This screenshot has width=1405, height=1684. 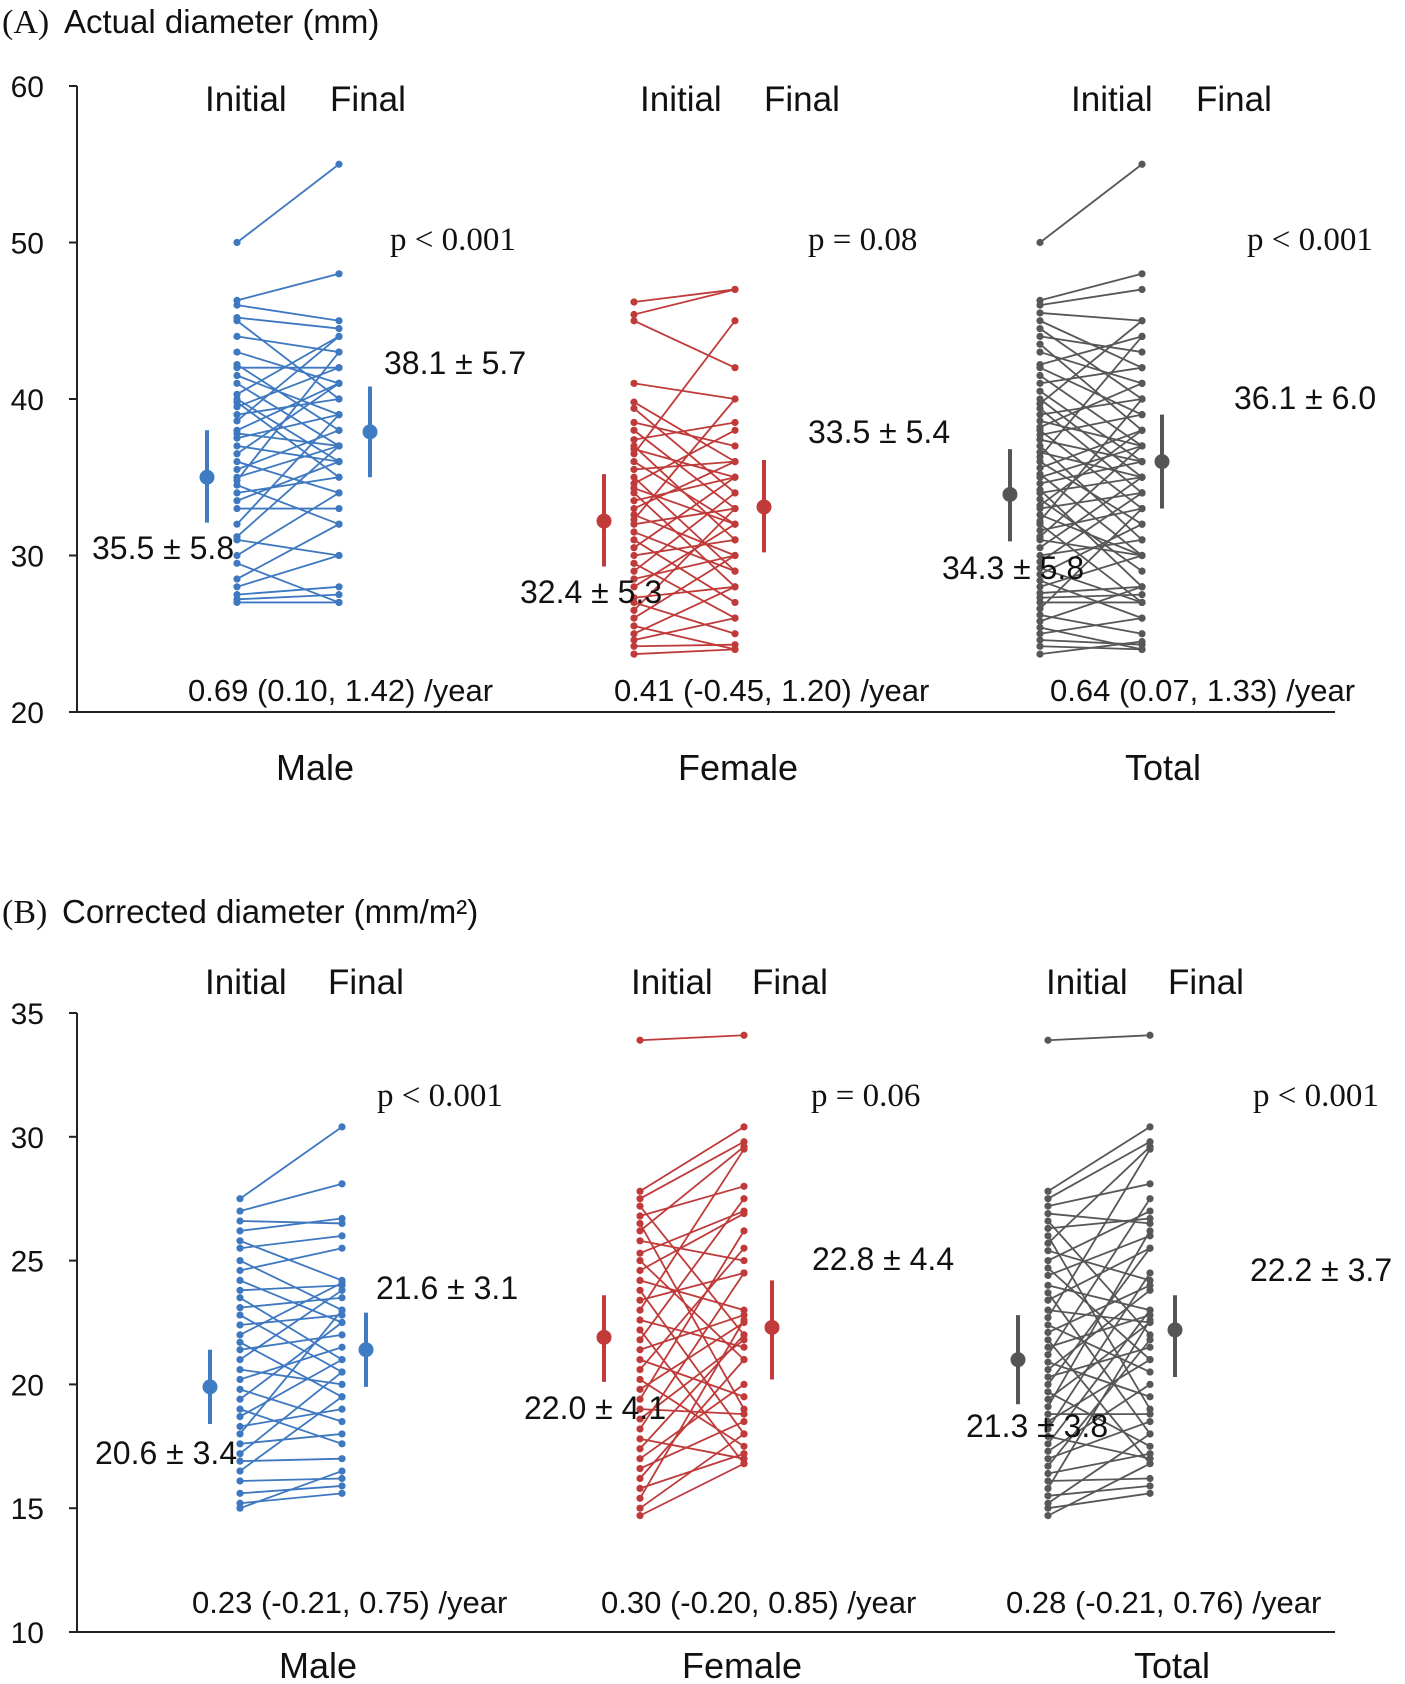 What do you see at coordinates (883, 1259) in the screenshot?
I see `b-female-final-mean-sd: 22.8 ± 4.4` at bounding box center [883, 1259].